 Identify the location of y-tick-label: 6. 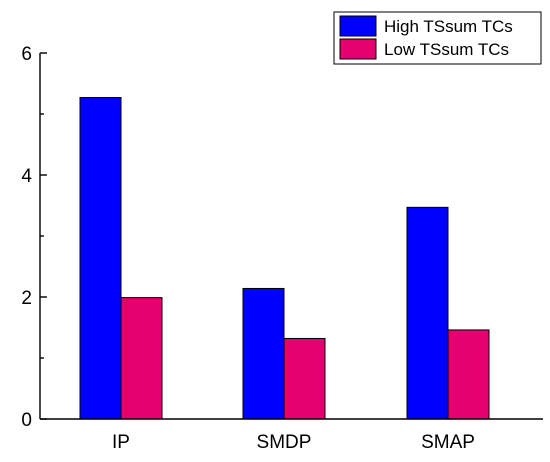
(26, 54).